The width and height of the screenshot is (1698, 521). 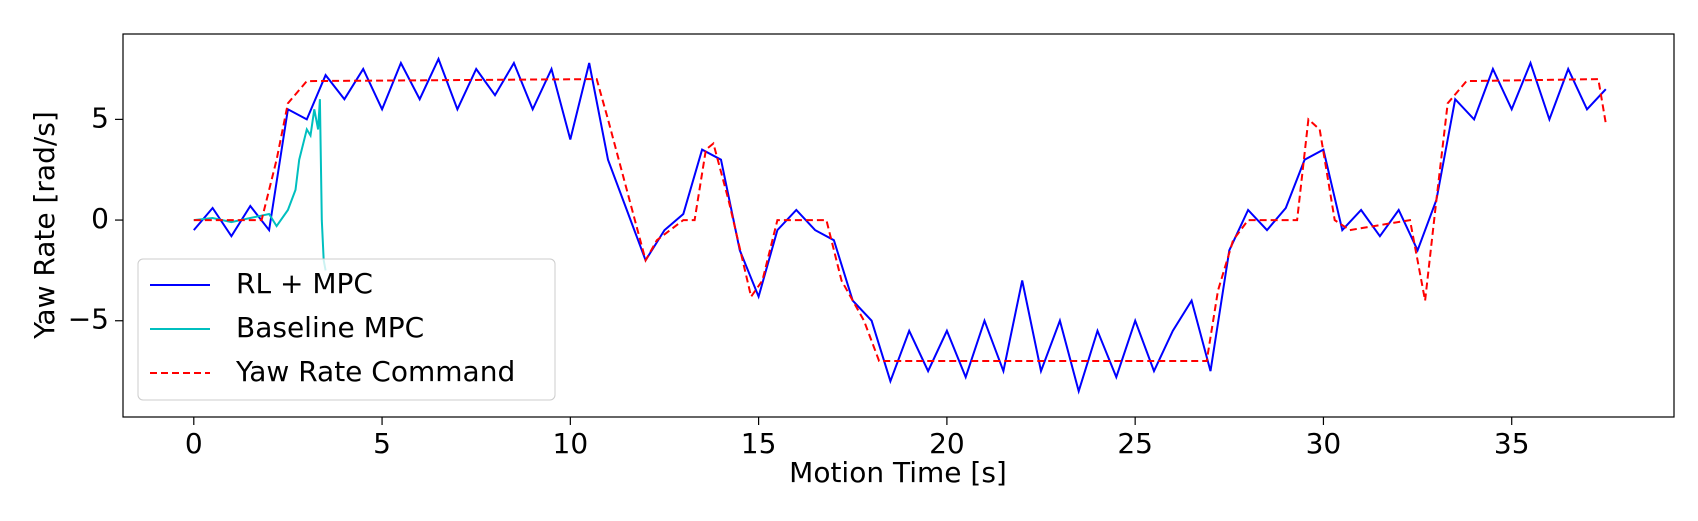 I want to click on legend-box, so click(x=346, y=329).